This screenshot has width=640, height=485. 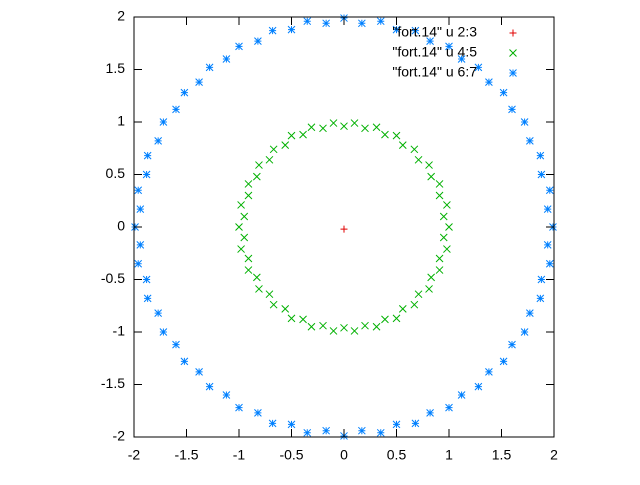 What do you see at coordinates (554, 455) in the screenshot?
I see `x-tick-label: 2` at bounding box center [554, 455].